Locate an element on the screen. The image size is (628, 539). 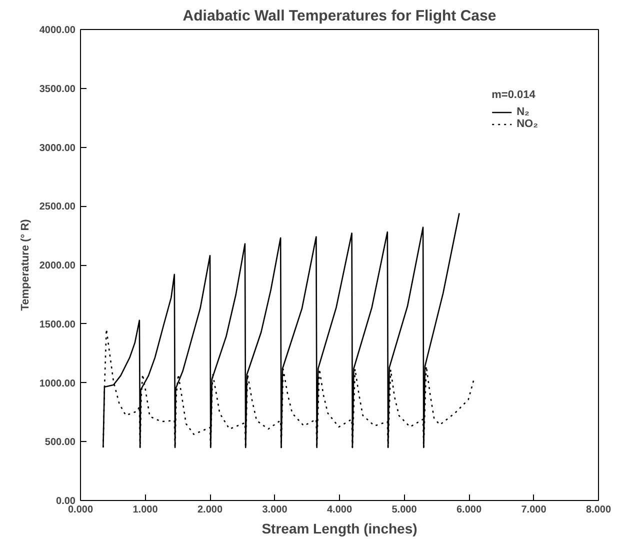
y-tick-label: 500.00 is located at coordinates (60, 442).